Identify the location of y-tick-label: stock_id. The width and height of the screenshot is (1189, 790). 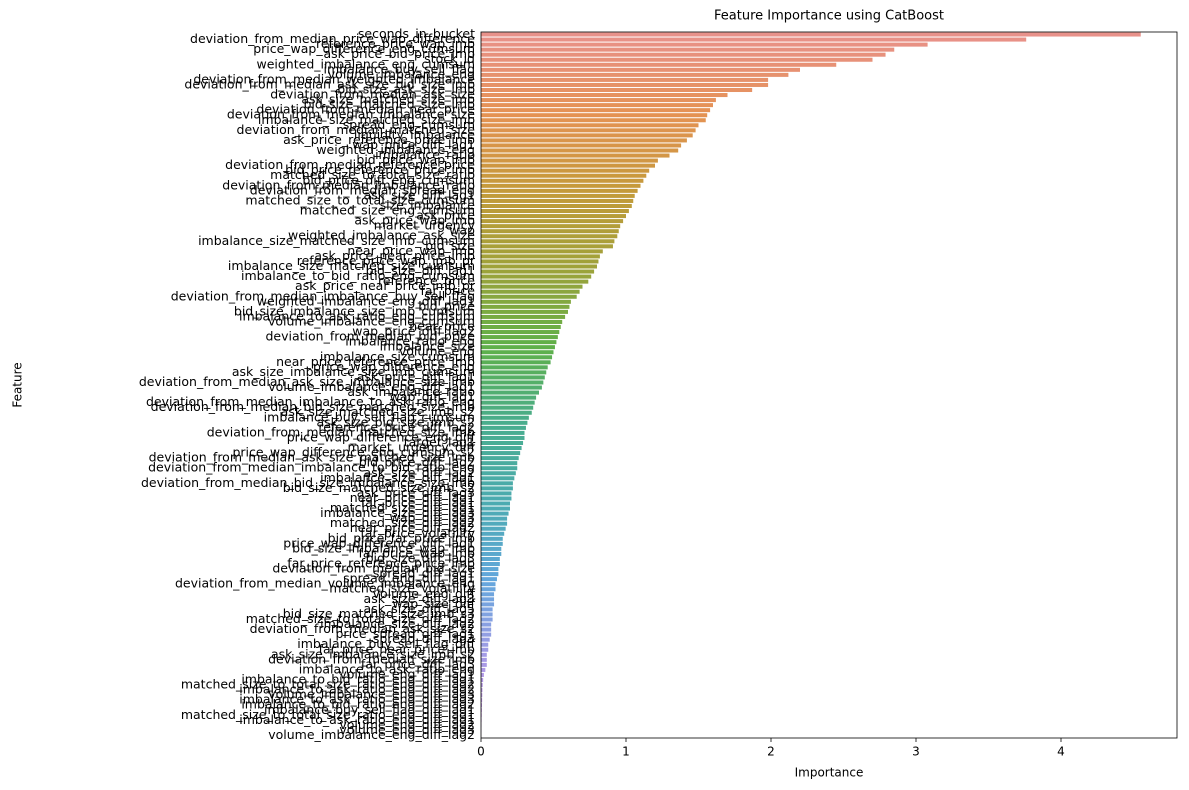
(449, 58).